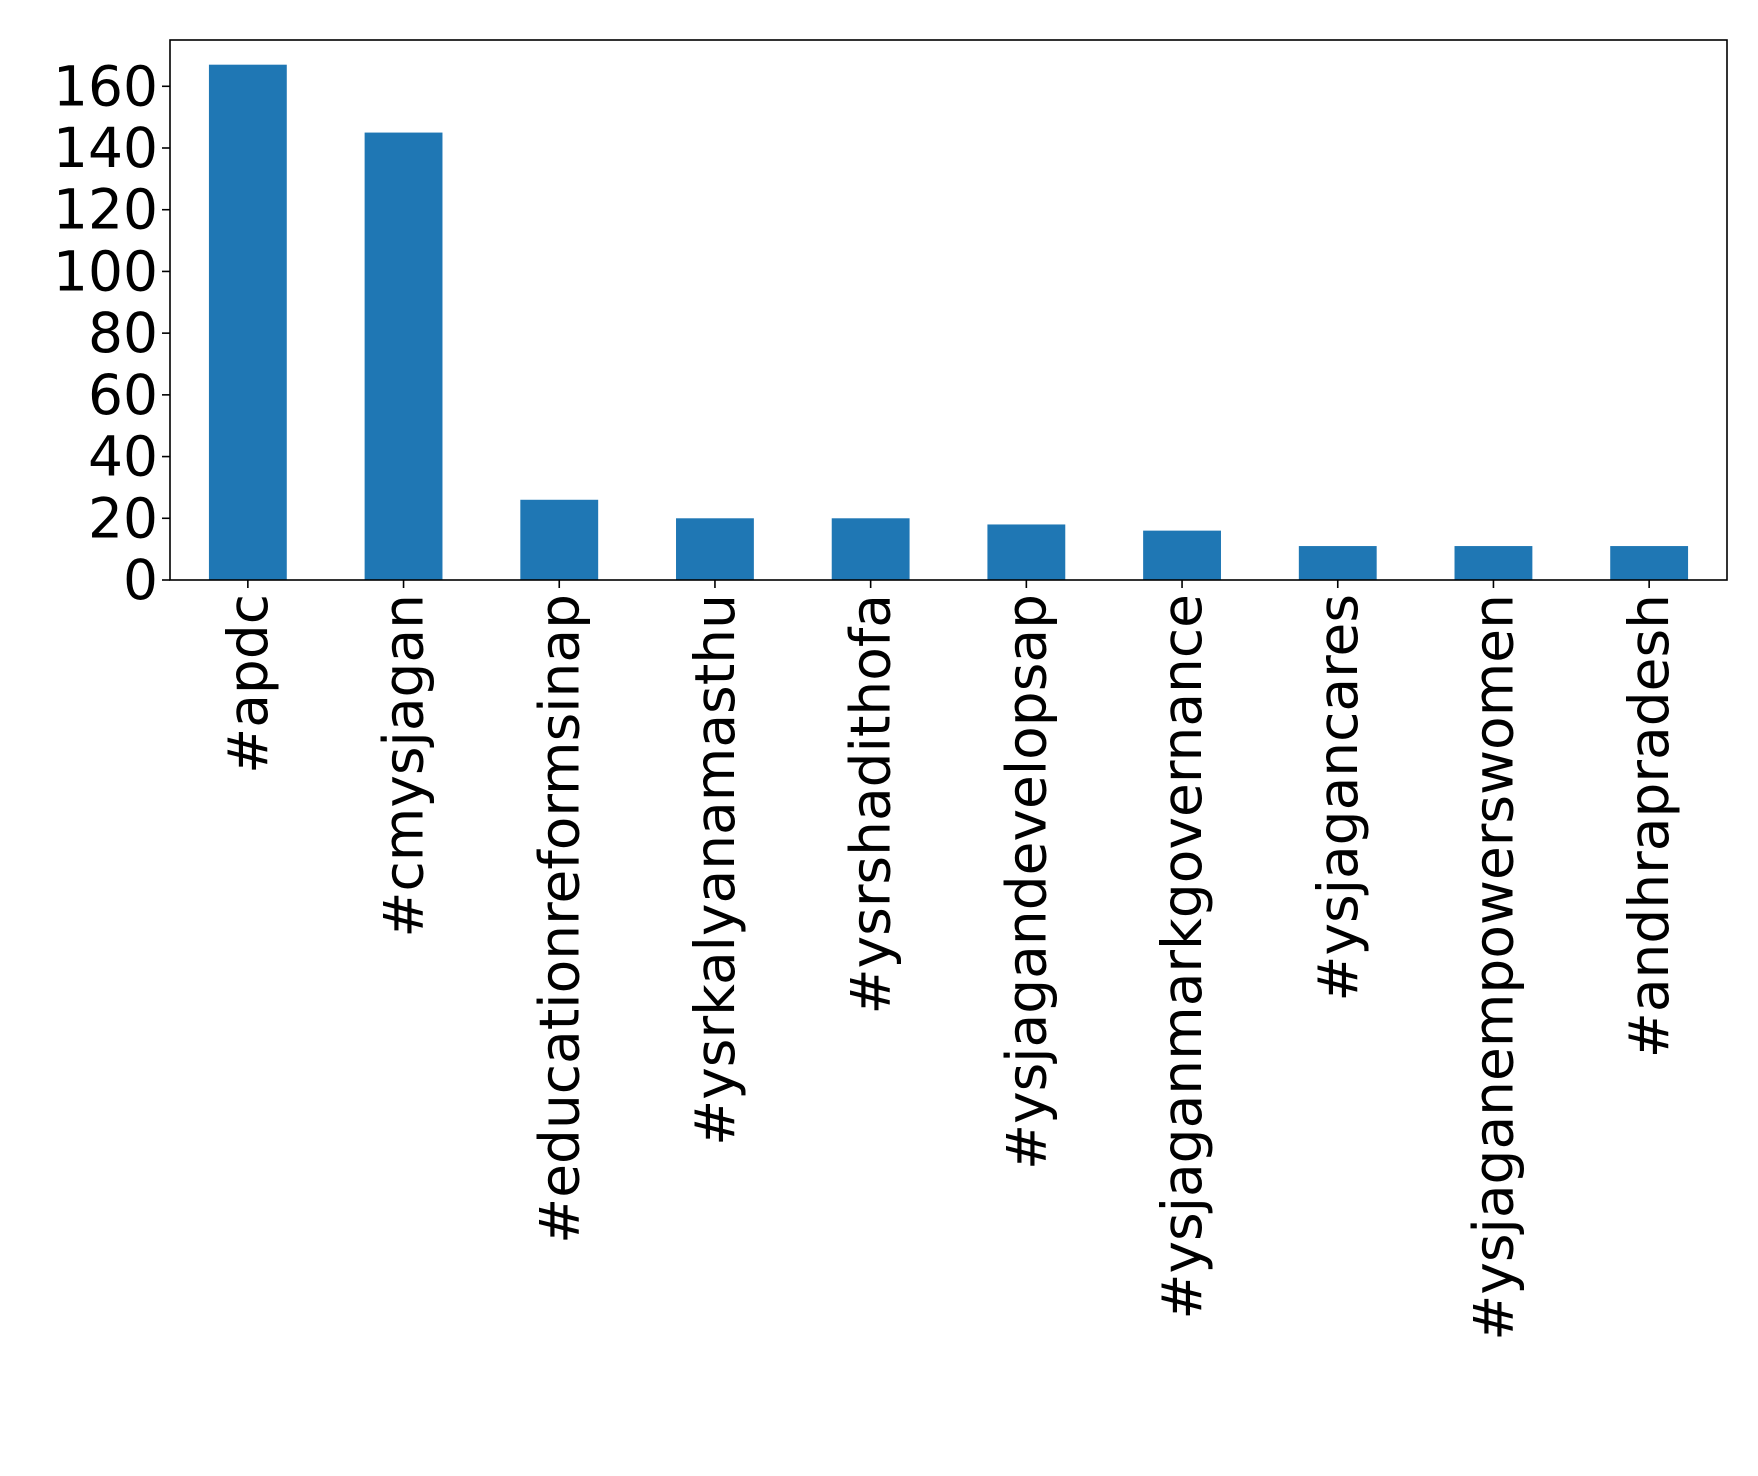 The height and width of the screenshot is (1476, 1758). Describe the element at coordinates (105, 271) in the screenshot. I see `y-tick-label: 100` at that location.